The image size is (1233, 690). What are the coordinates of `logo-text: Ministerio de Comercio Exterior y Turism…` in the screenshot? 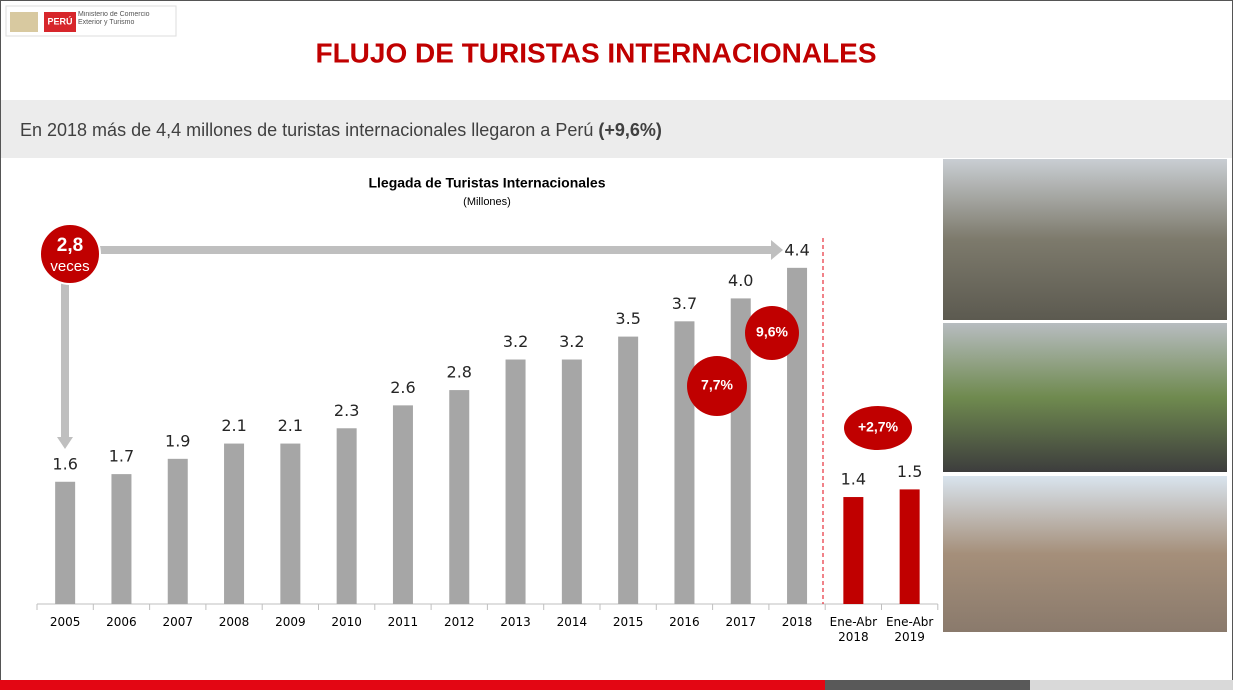 It's located at (114, 18).